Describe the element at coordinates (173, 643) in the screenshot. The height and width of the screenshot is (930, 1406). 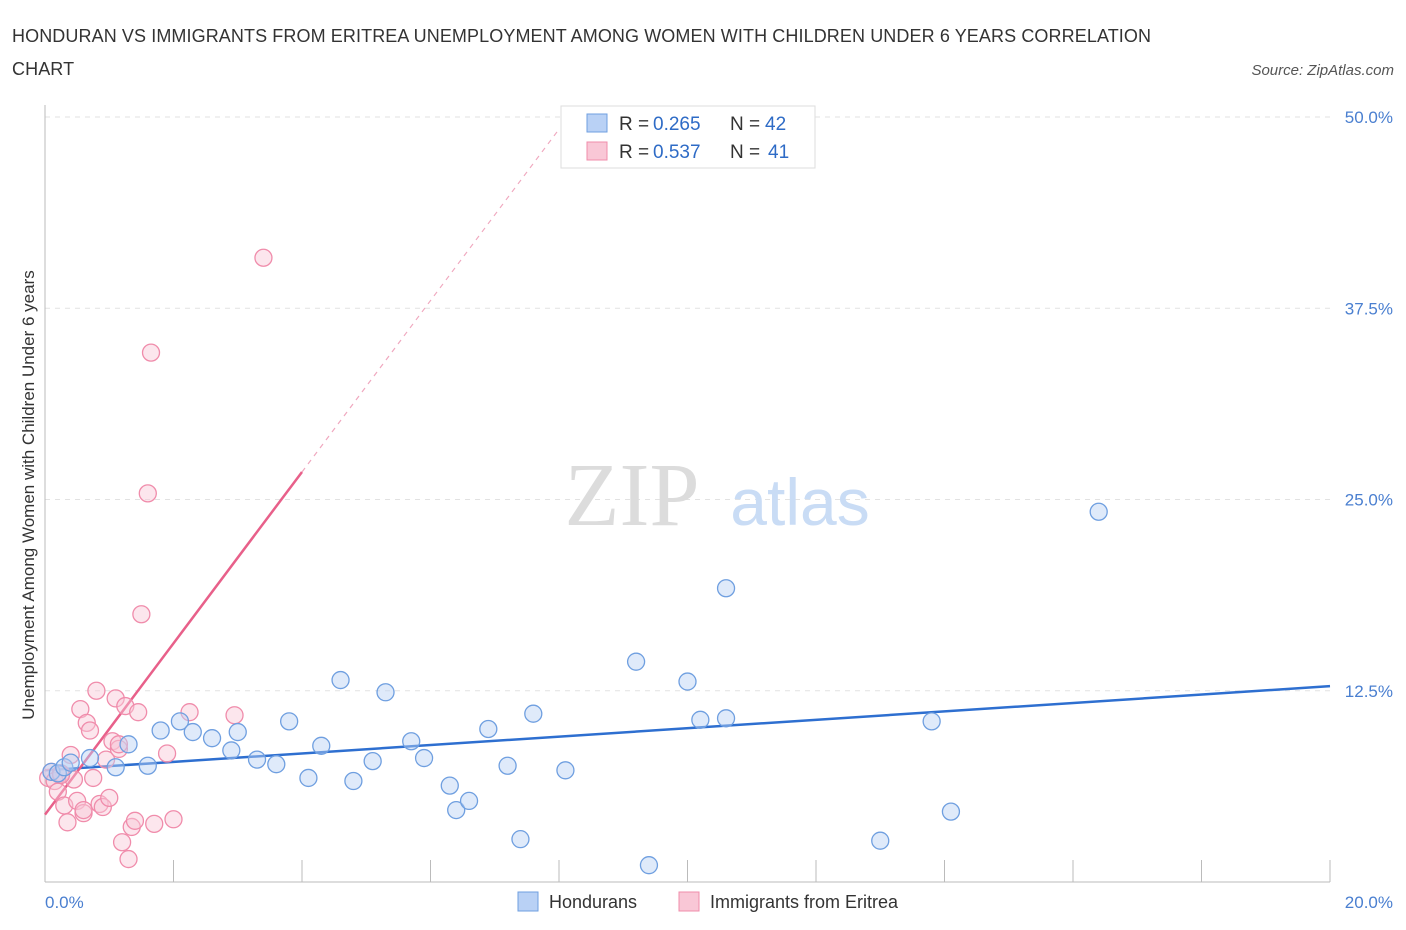
I see `trendline-eritrea` at that location.